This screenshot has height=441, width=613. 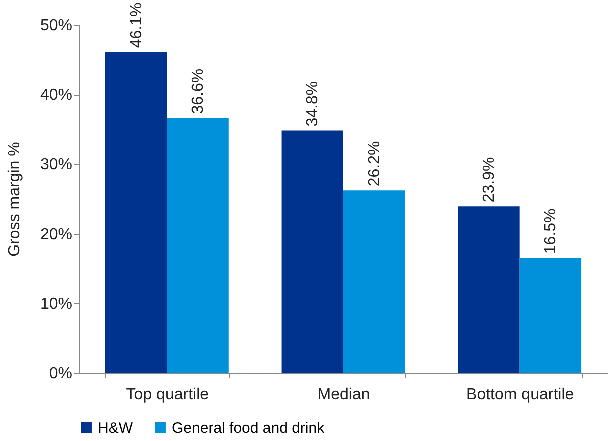 I want to click on data-label: 34.8%, so click(x=313, y=104).